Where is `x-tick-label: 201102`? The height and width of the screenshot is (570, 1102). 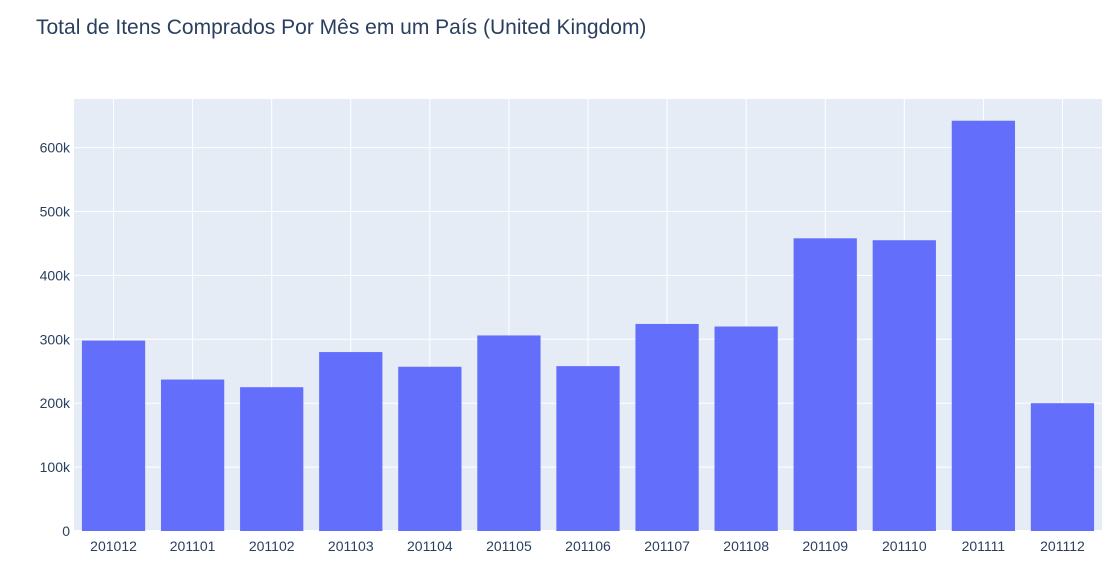
x-tick-label: 201102 is located at coordinates (272, 546).